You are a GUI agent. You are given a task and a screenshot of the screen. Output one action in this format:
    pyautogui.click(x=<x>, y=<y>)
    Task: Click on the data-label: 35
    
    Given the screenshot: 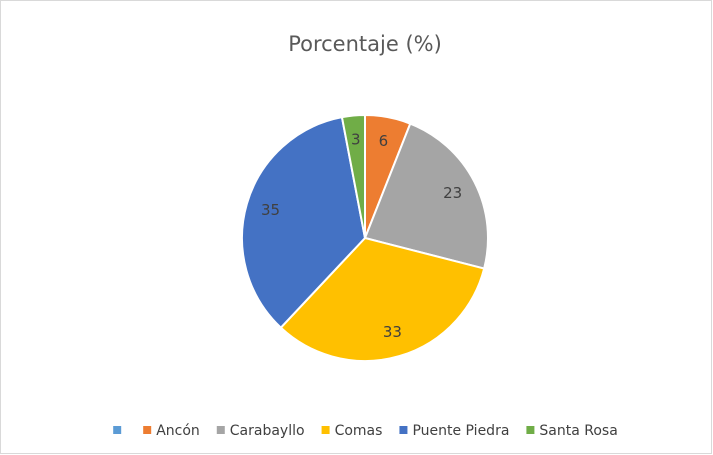 What is the action you would take?
    pyautogui.click(x=270, y=210)
    